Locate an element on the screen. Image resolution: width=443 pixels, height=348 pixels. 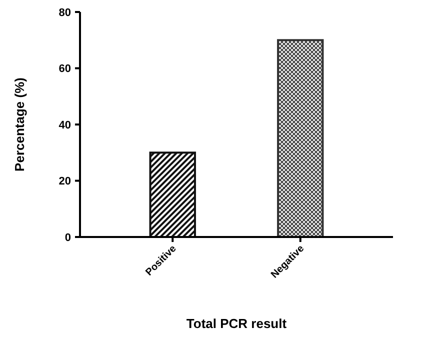
y-tick-label: 40 is located at coordinates (64, 125).